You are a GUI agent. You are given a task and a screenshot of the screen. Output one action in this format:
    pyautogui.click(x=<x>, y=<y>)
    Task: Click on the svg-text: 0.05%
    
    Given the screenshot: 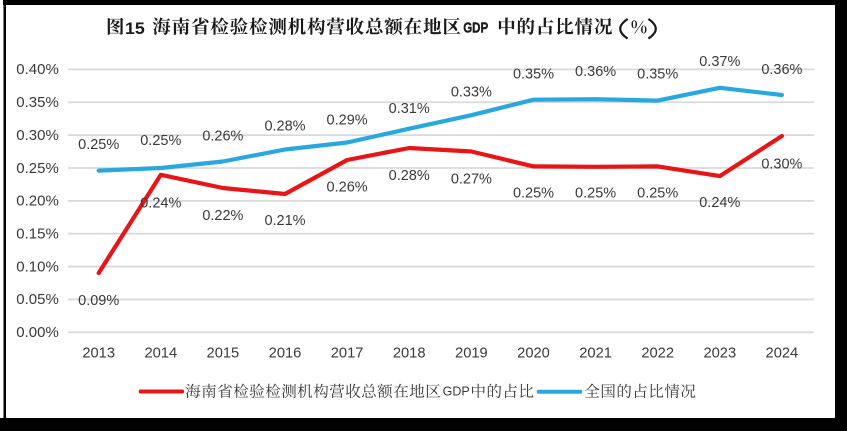 What is the action you would take?
    pyautogui.click(x=37, y=299)
    